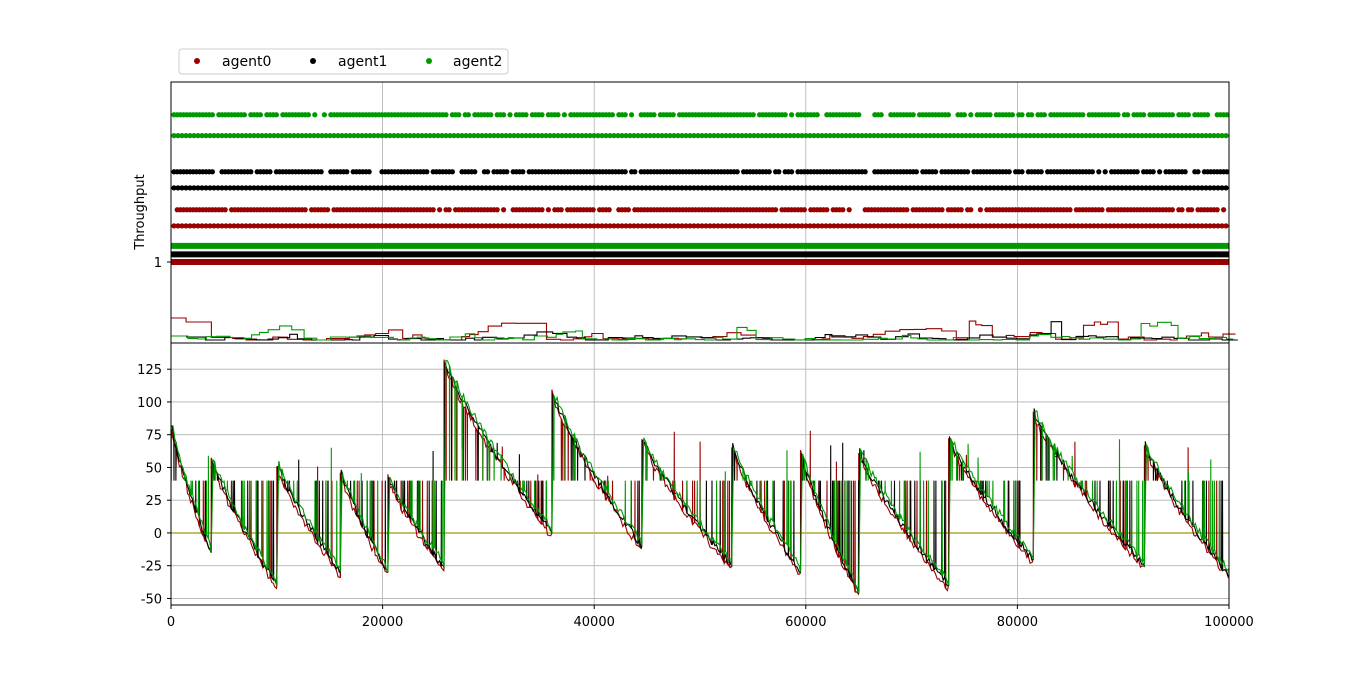 Image resolution: width=1366 pixels, height=681 pixels. What do you see at coordinates (171, 622) in the screenshot?
I see `x-tick-label: 0` at bounding box center [171, 622].